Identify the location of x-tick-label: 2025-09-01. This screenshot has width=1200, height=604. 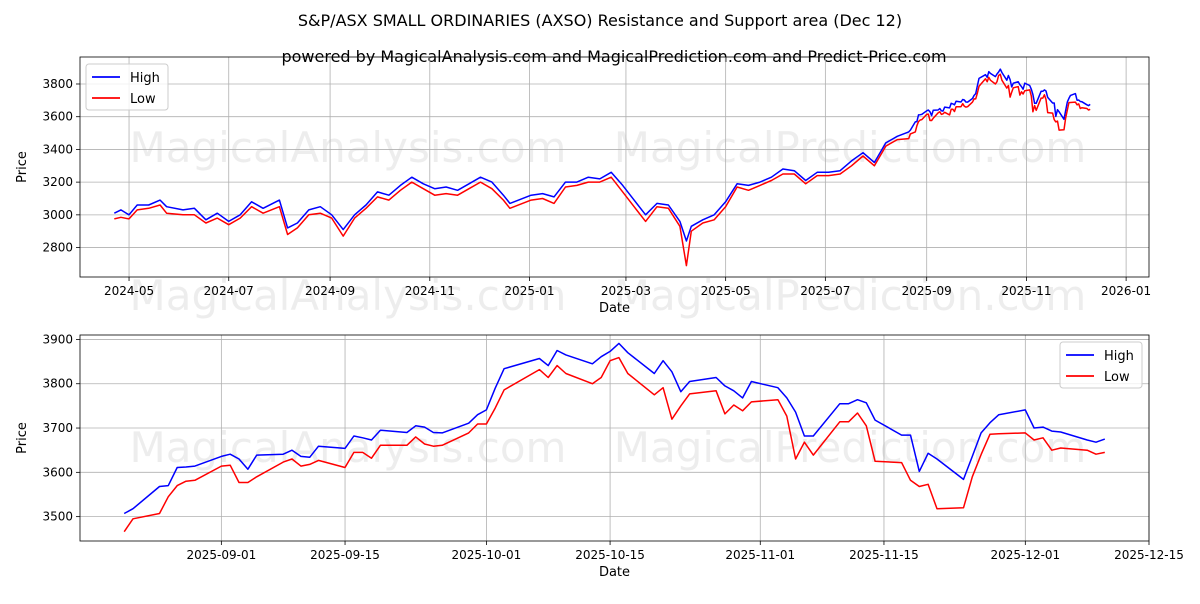
(221, 555).